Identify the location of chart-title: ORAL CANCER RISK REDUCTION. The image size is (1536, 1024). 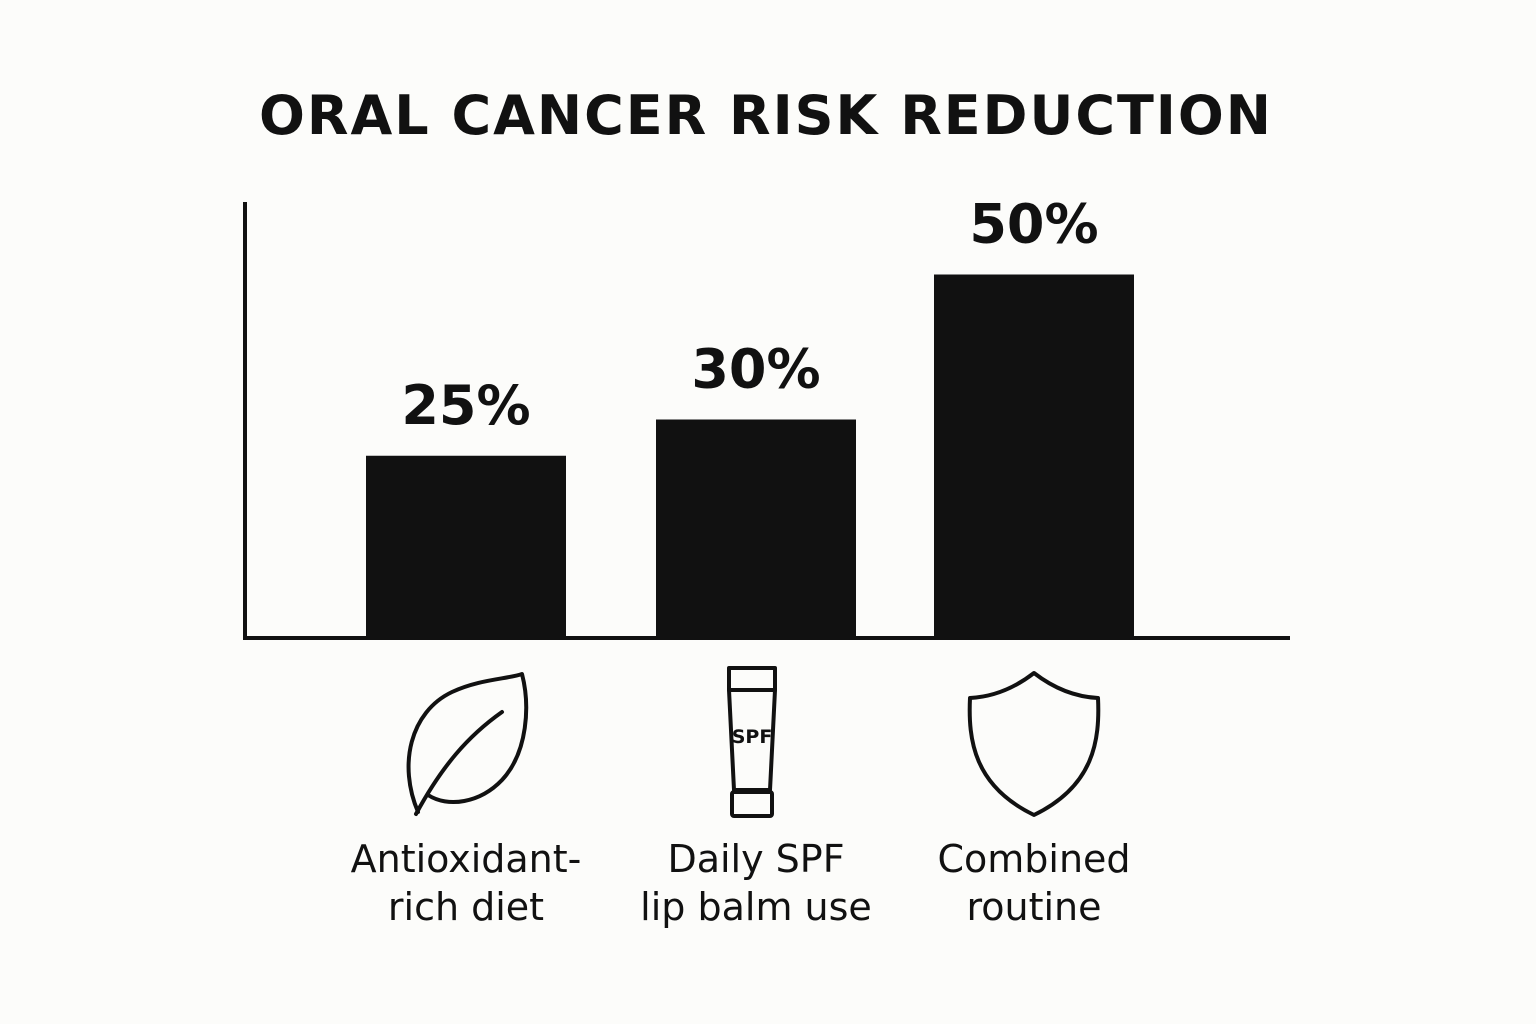
(766, 115).